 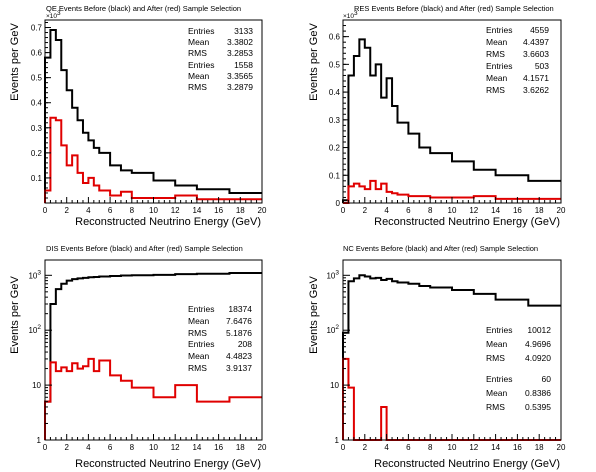 I want to click on stat-mean: 4.9696, so click(x=538, y=344).